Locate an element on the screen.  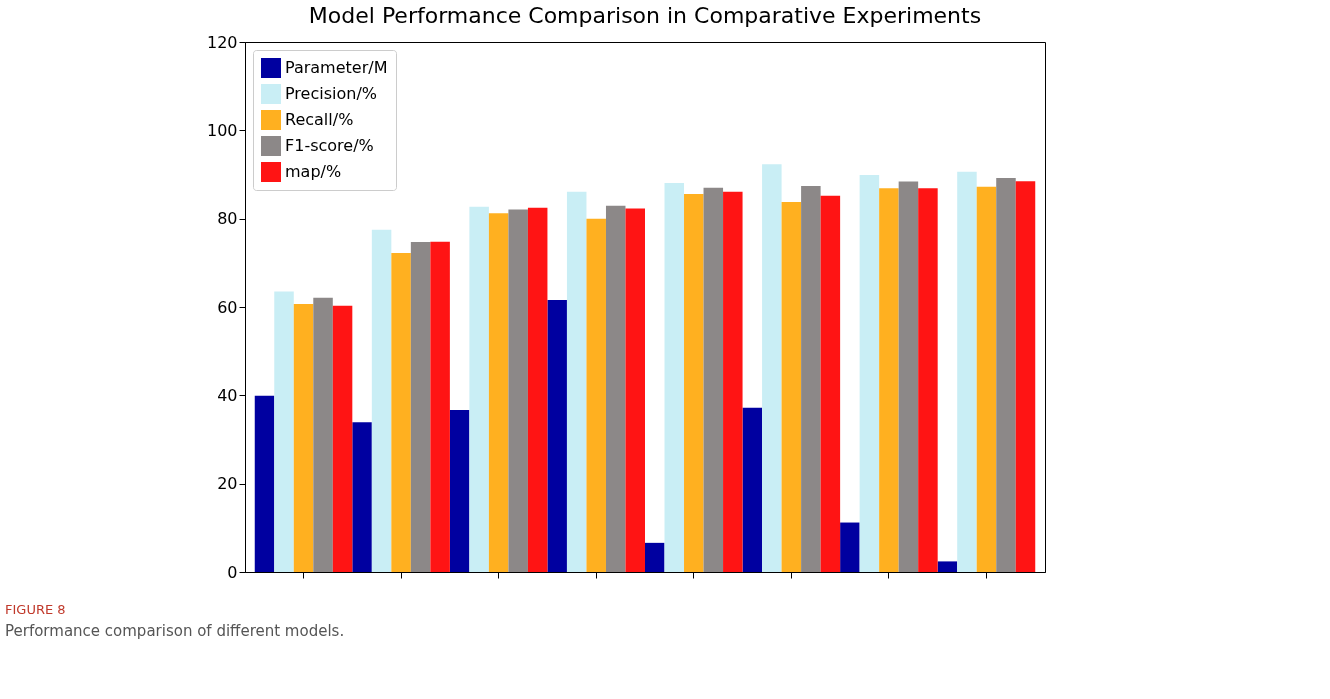
legend-label: Precision/% is located at coordinates (331, 93).